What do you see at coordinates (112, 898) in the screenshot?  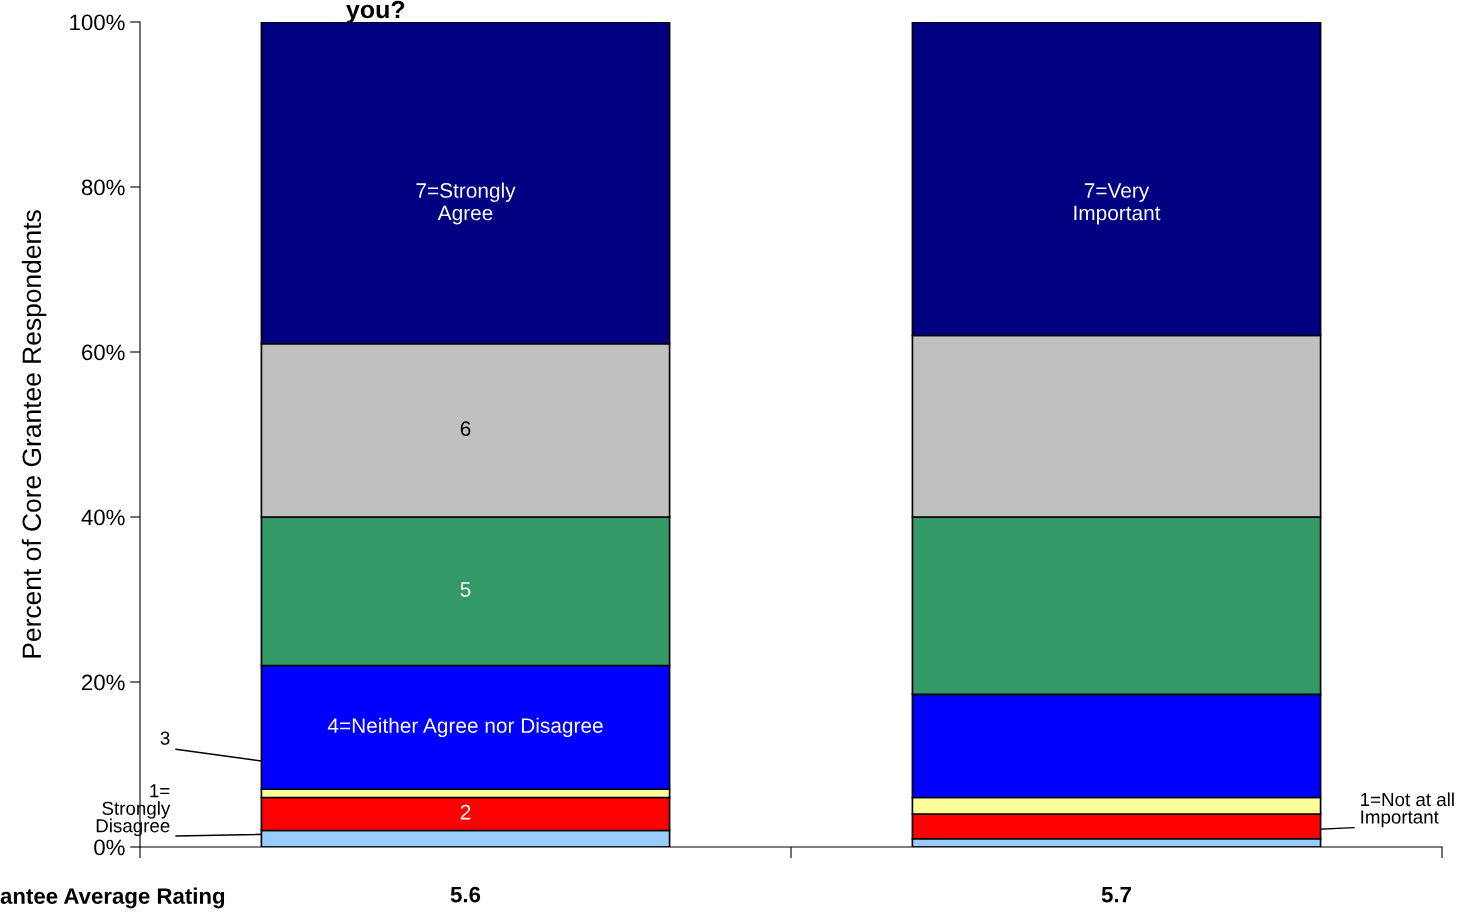 I see `text: antee Average Rating` at bounding box center [112, 898].